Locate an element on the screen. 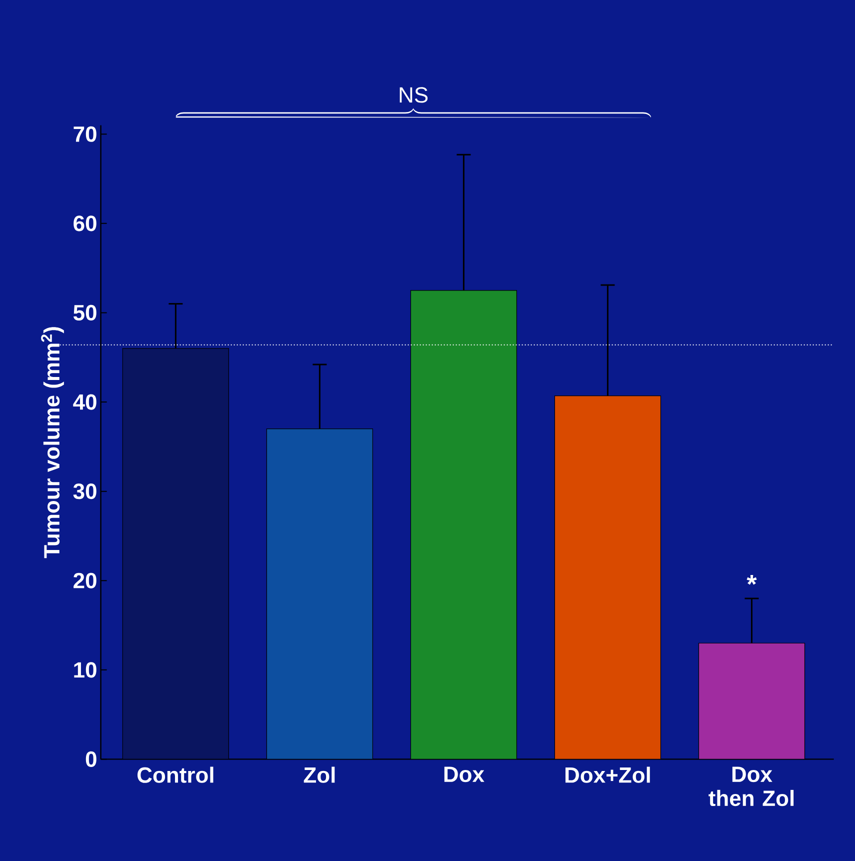 The height and width of the screenshot is (861, 855). y-tick-label: 10 is located at coordinates (85, 670).